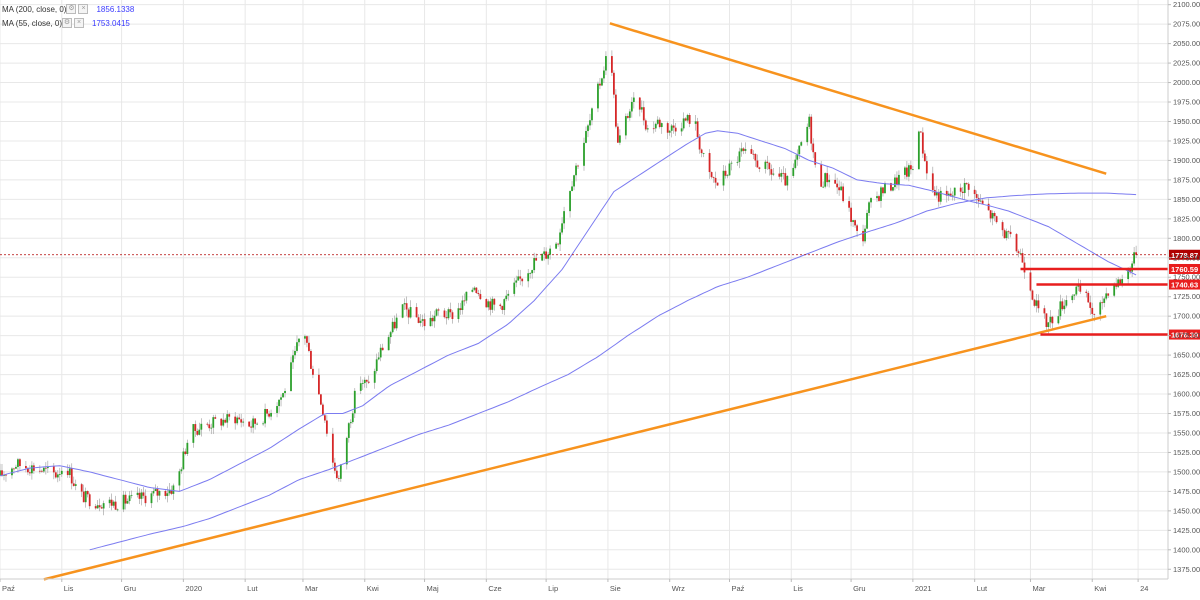 The width and height of the screenshot is (1200, 600). Describe the element at coordinates (1186, 277) in the screenshot. I see `y-tick-label: 1750.00` at that location.